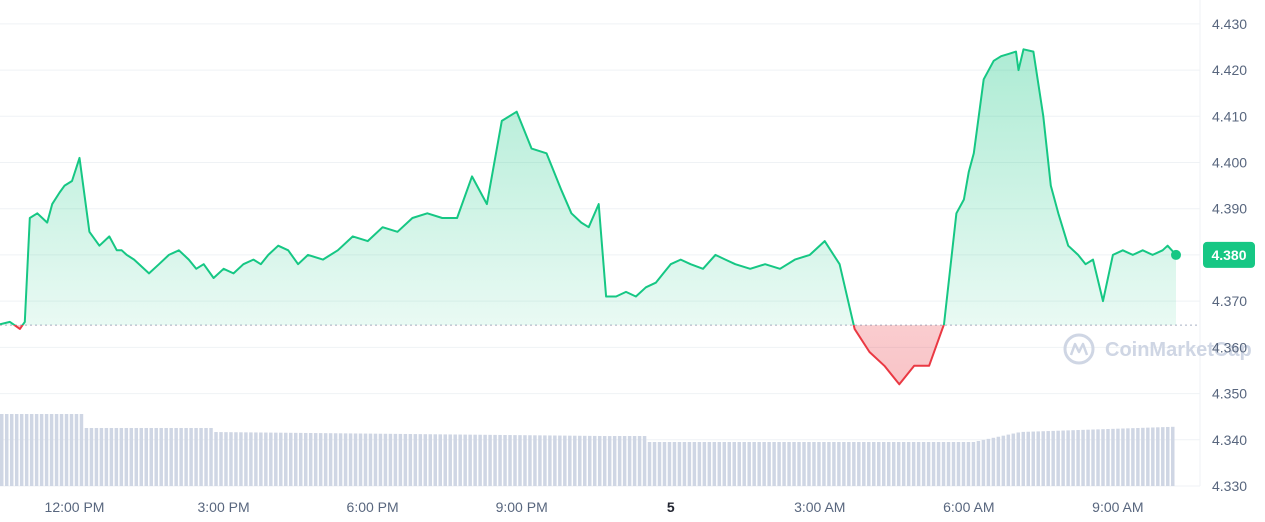 The height and width of the screenshot is (522, 1265). Describe the element at coordinates (588, 355) in the screenshot. I see `price-area-down` at that location.